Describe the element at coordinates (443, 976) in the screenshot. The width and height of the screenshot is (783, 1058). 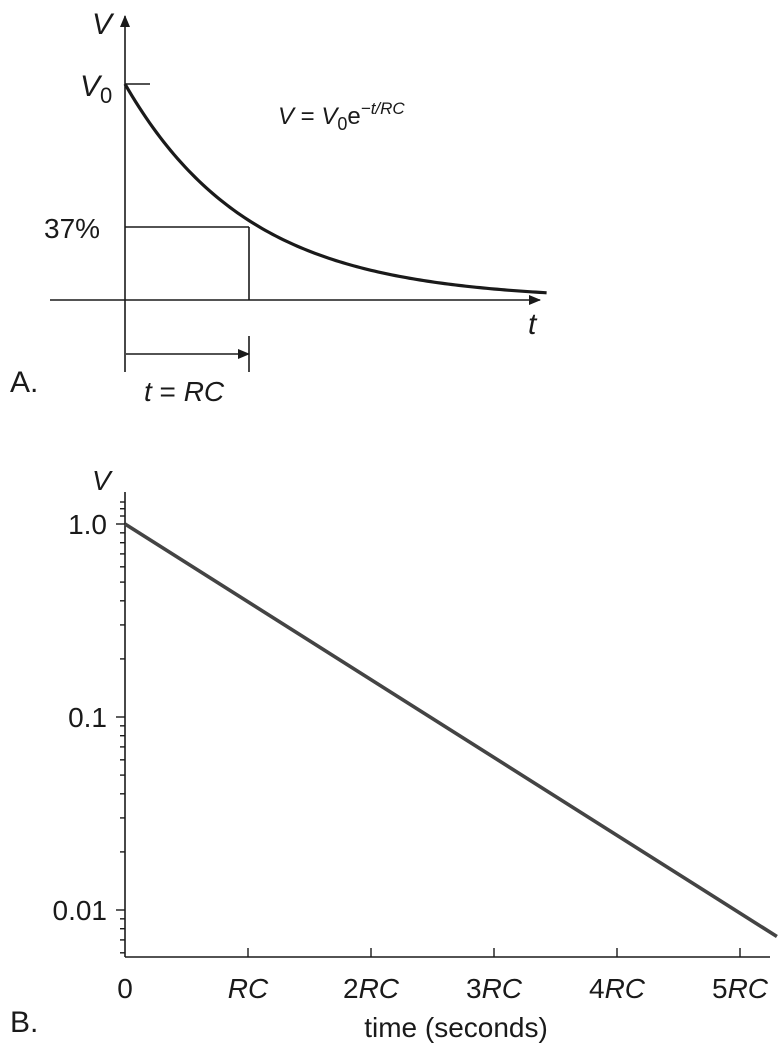
I see `panel-b-x-ticks: 0 RC 2RC 3RC 4RC 5RC` at that location.